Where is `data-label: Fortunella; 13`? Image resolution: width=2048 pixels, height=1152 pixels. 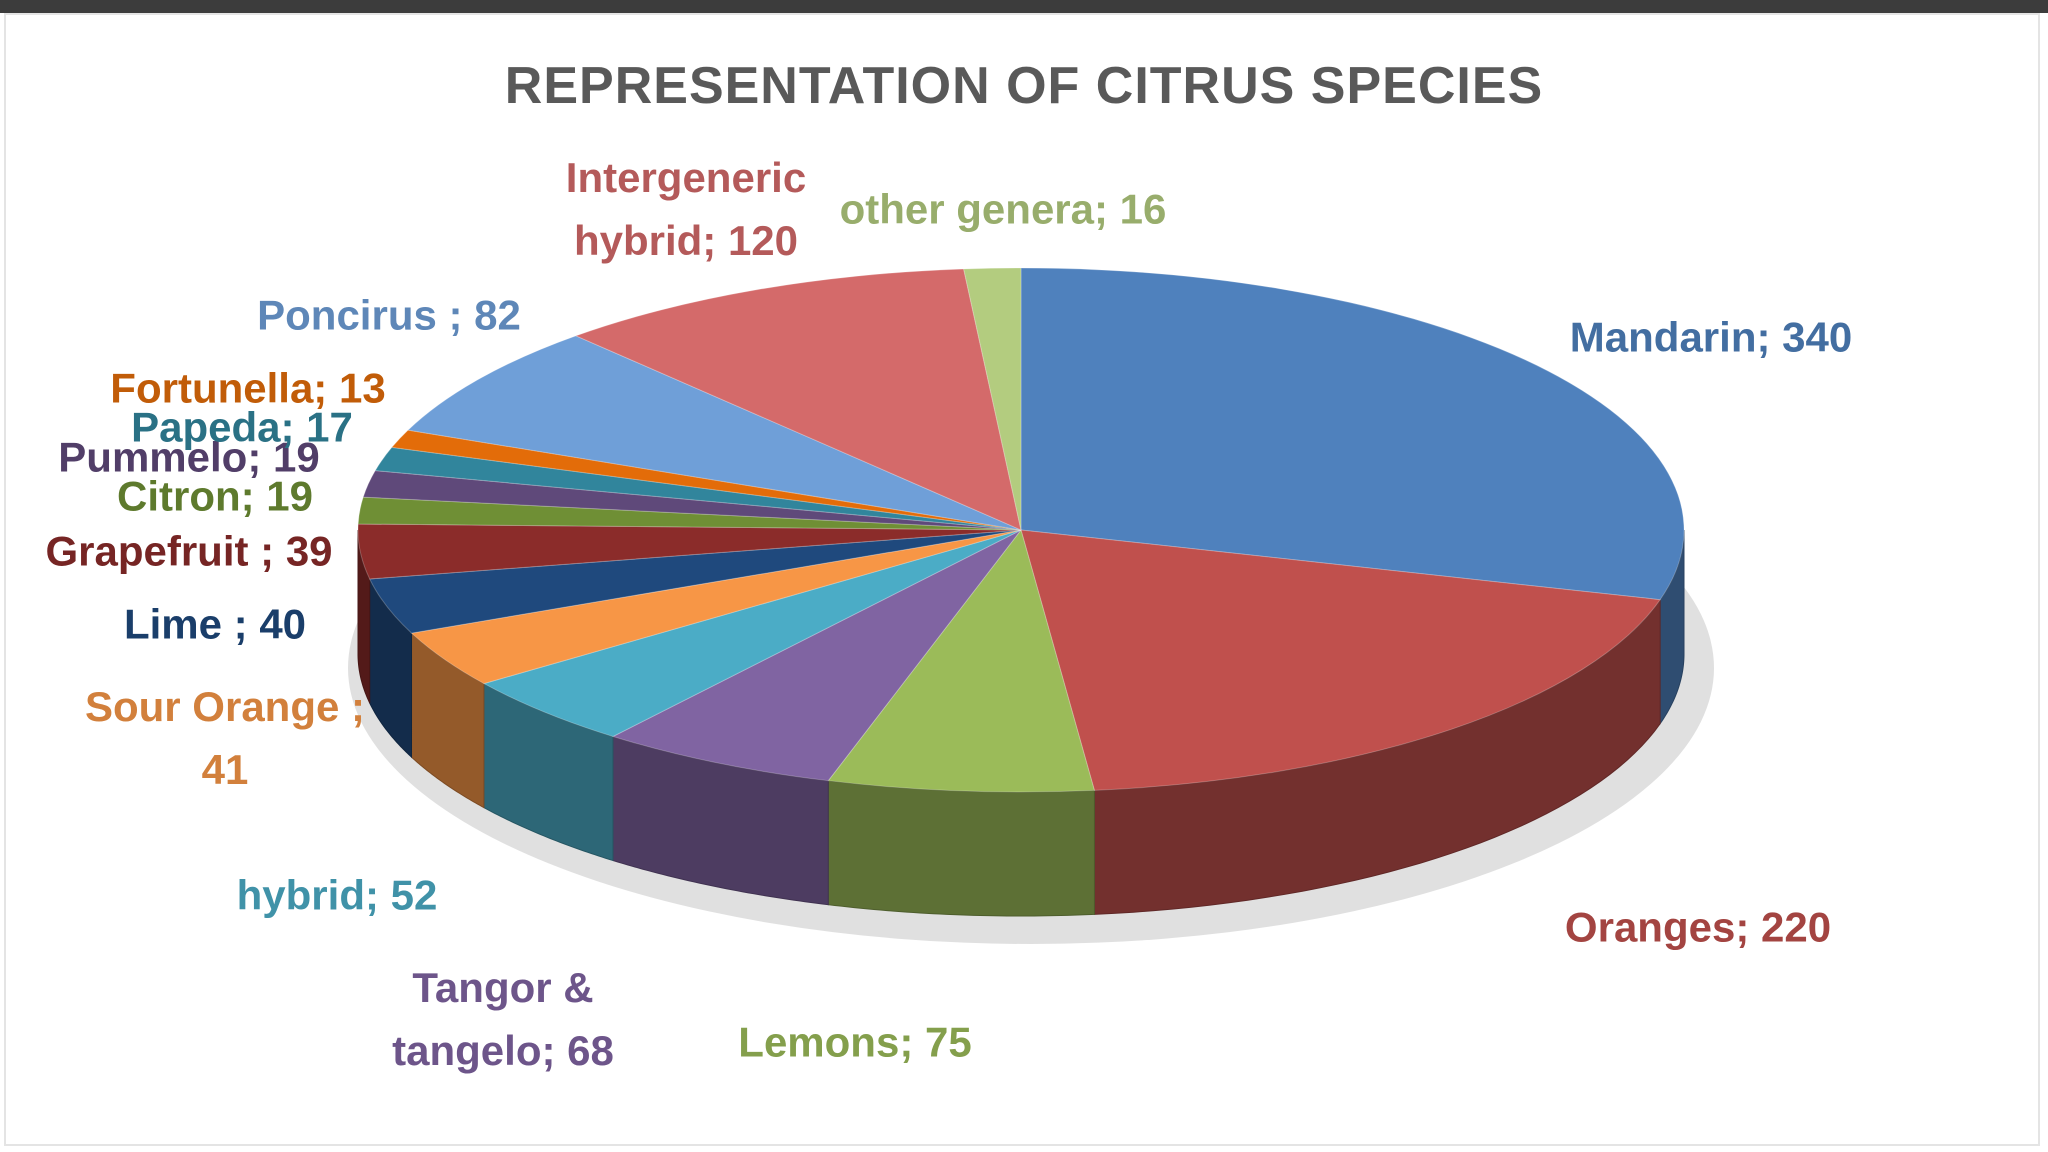
data-label: Fortunella; 13 is located at coordinates (248, 388).